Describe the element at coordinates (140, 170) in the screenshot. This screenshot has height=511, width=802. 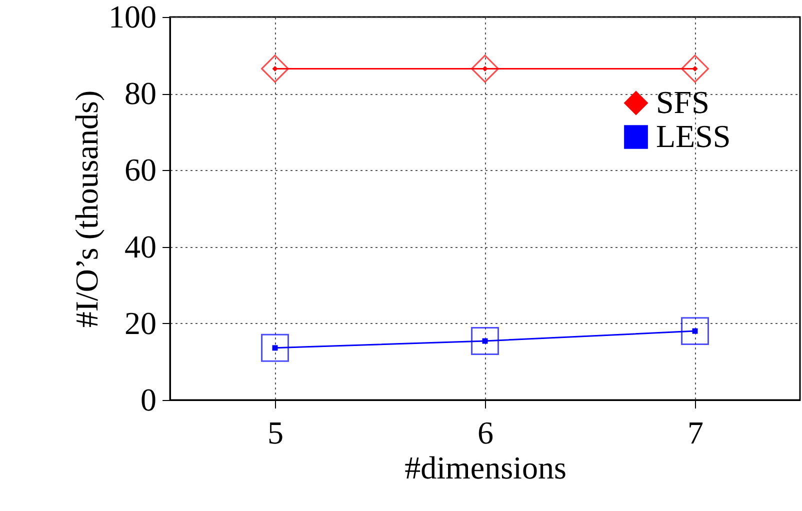
I see `y-tick-label: 60` at that location.